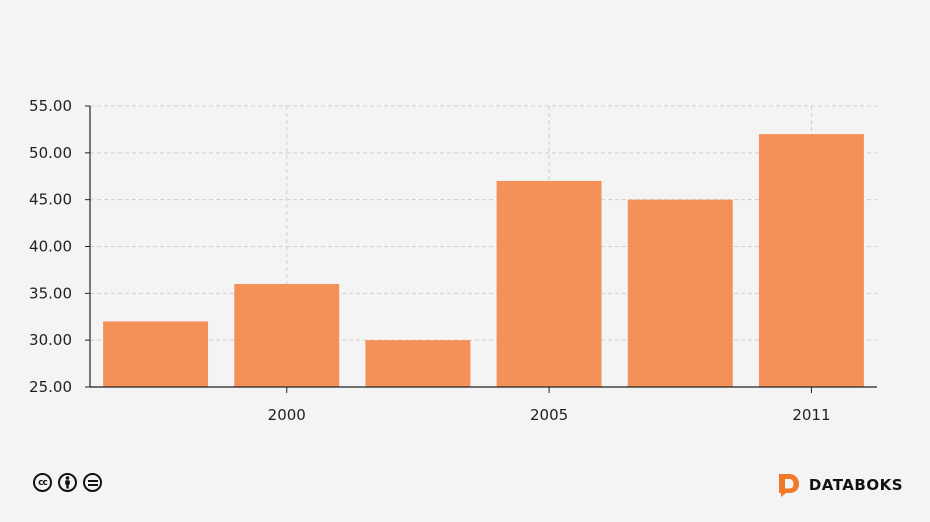  I want to click on y-tick-label: 40.00, so click(50, 247).